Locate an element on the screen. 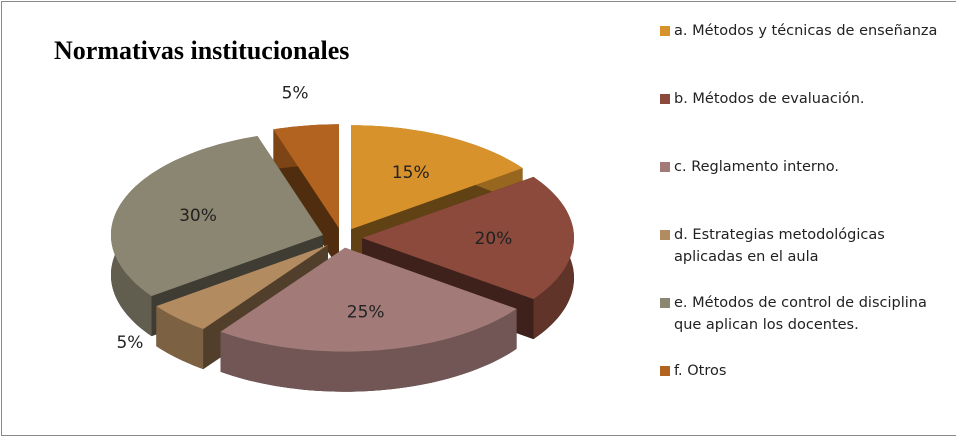  chart-title: Normativas institucionales is located at coordinates (202, 50).